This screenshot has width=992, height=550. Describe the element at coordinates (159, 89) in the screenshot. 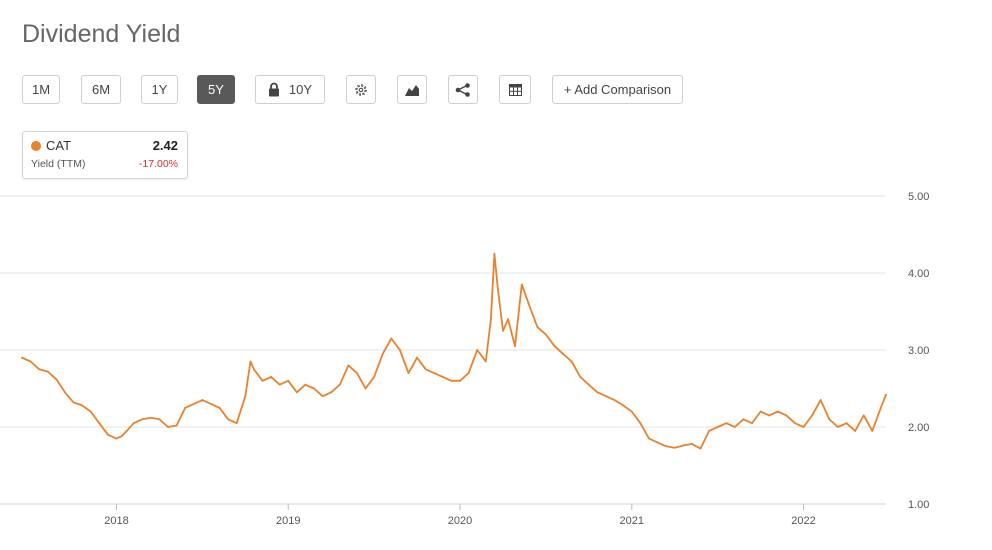

I see `range-1y-button: 1Y` at that location.